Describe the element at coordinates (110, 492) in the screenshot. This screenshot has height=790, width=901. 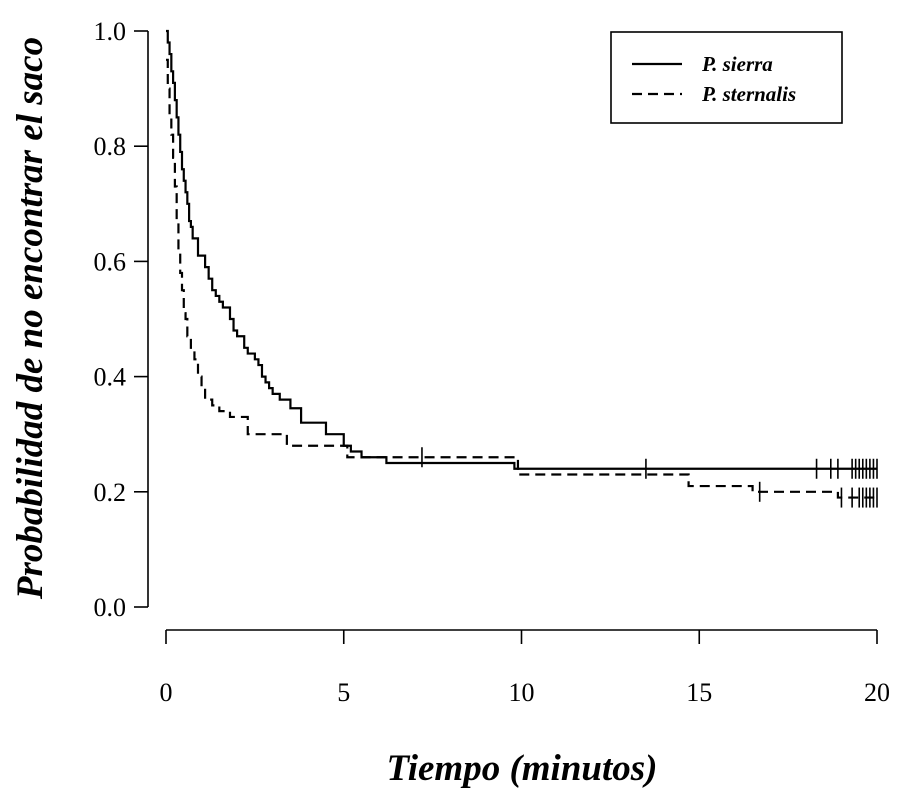
I see `y-tick-label: 0.2` at that location.